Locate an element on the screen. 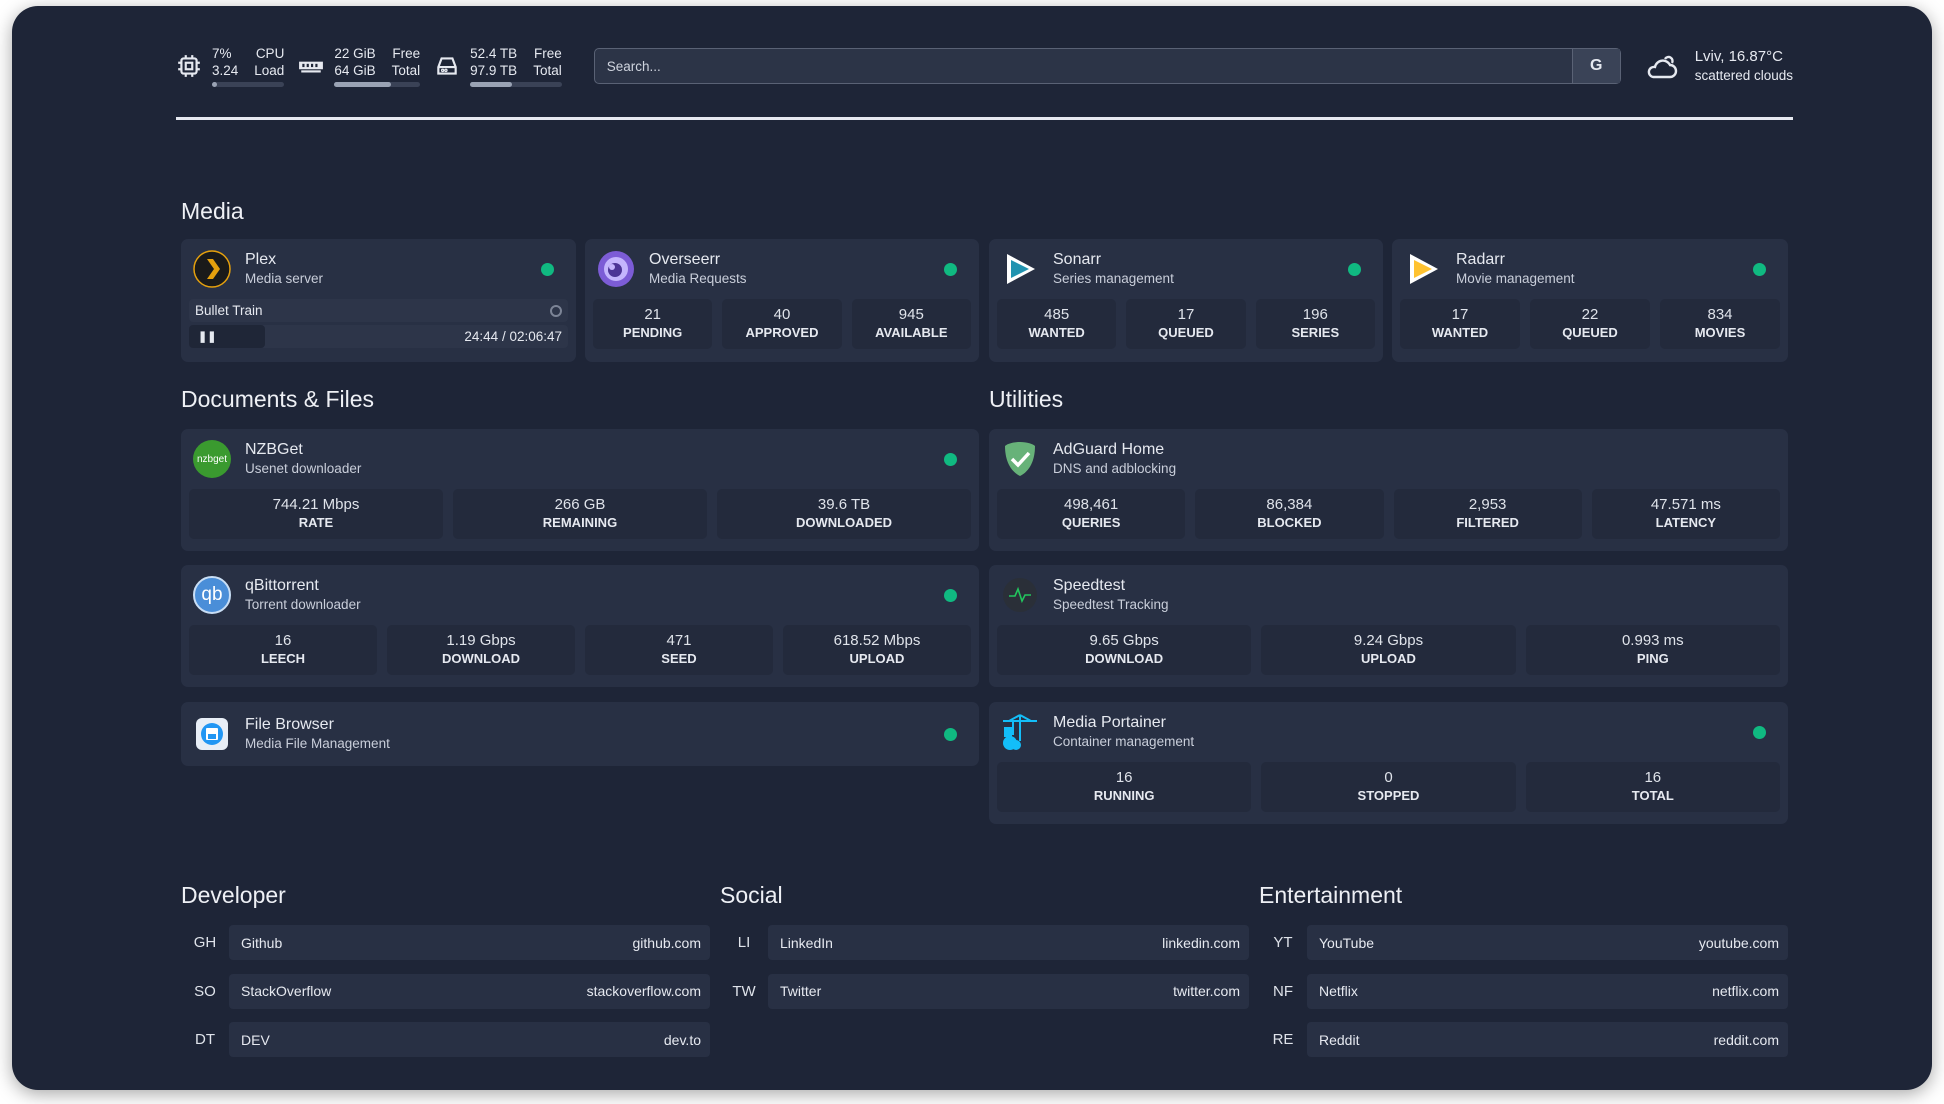 The width and height of the screenshot is (1944, 1104). bookmark-github: GH Github github.com is located at coordinates (445, 942).